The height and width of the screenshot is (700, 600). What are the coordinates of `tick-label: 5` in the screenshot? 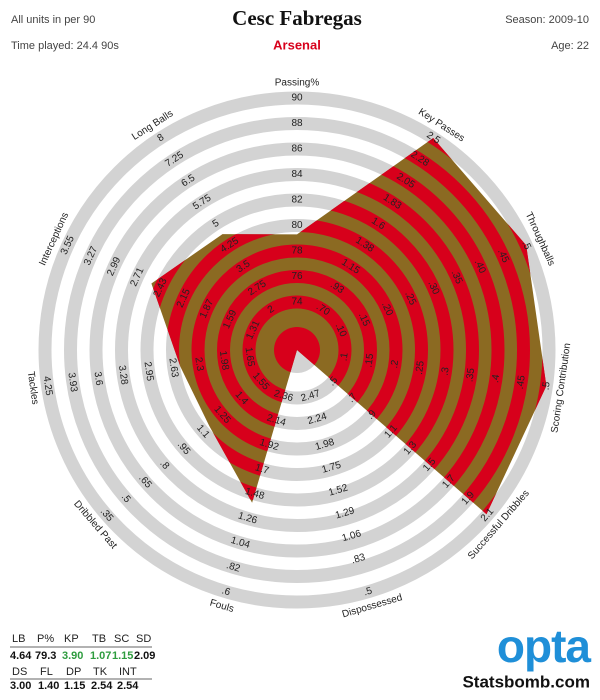 It's located at (216, 224).